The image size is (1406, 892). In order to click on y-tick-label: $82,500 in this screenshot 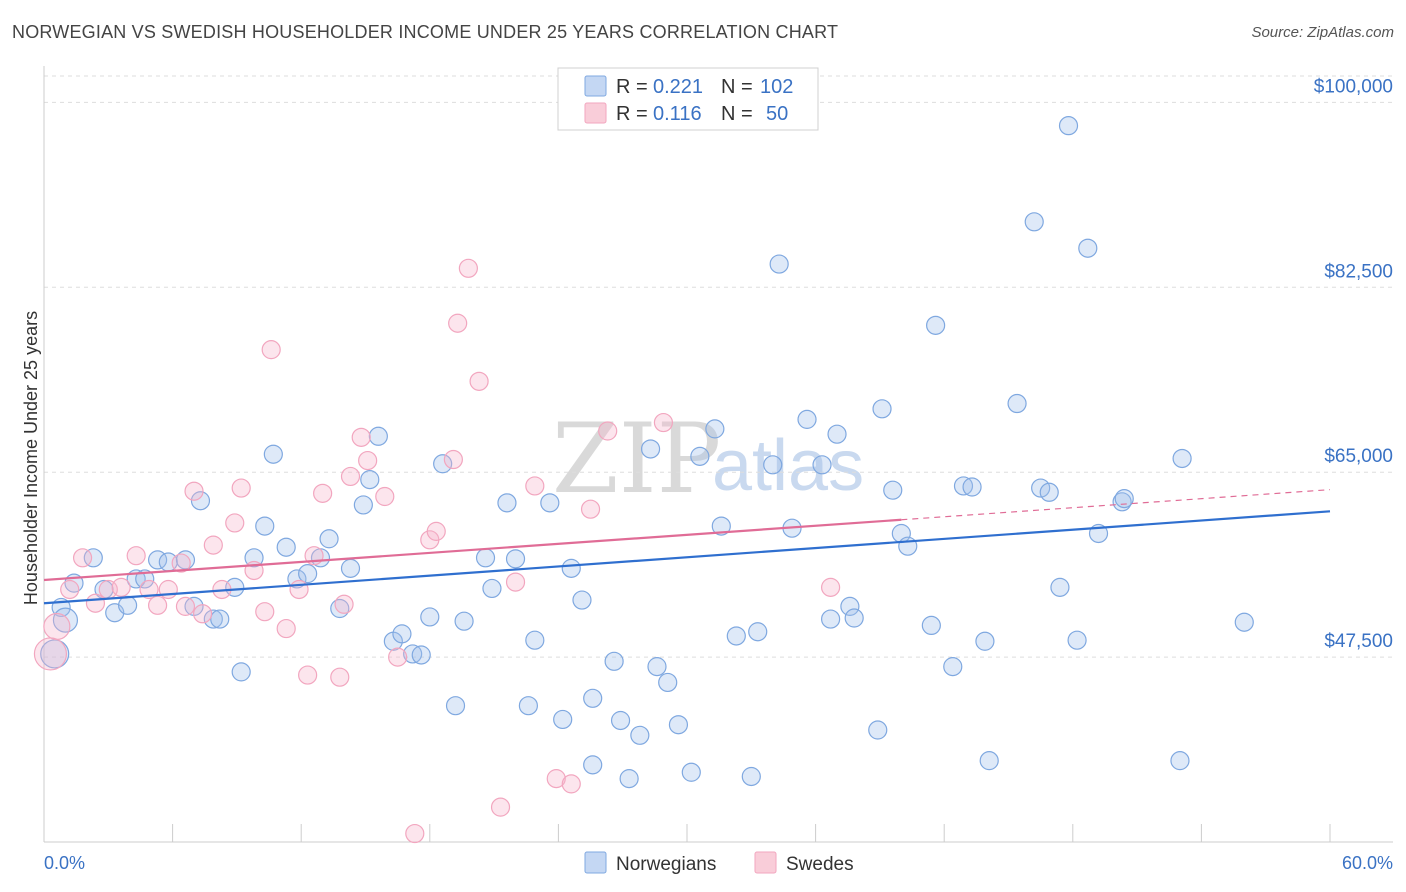, I will do `click(1358, 271)`.